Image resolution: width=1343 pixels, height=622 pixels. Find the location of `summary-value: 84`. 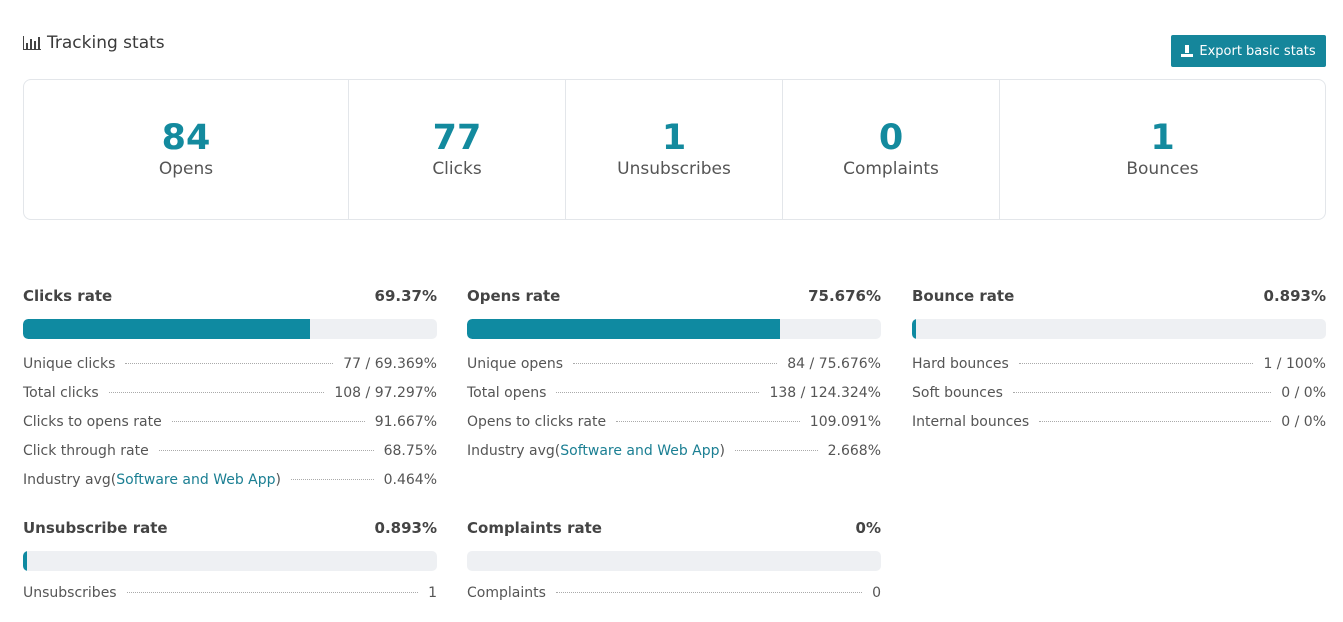

summary-value: 84 is located at coordinates (186, 138).